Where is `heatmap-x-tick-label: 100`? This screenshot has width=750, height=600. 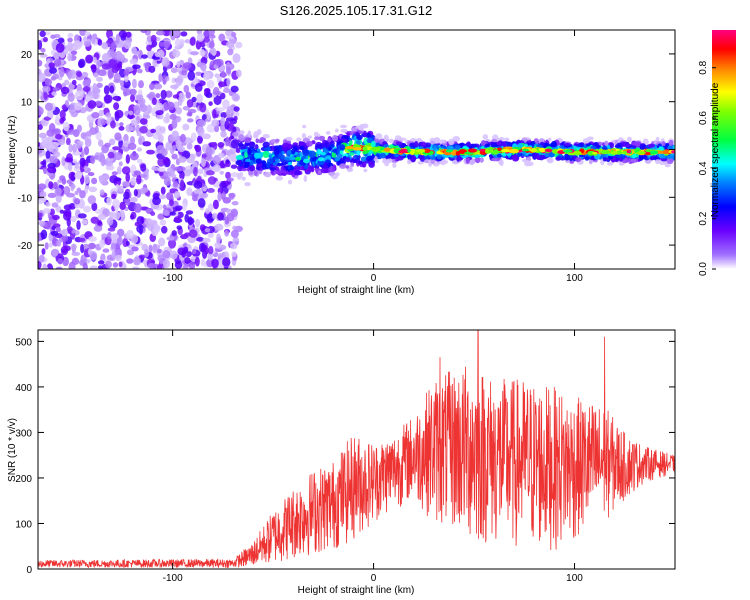
heatmap-x-tick-label: 100 is located at coordinates (574, 278).